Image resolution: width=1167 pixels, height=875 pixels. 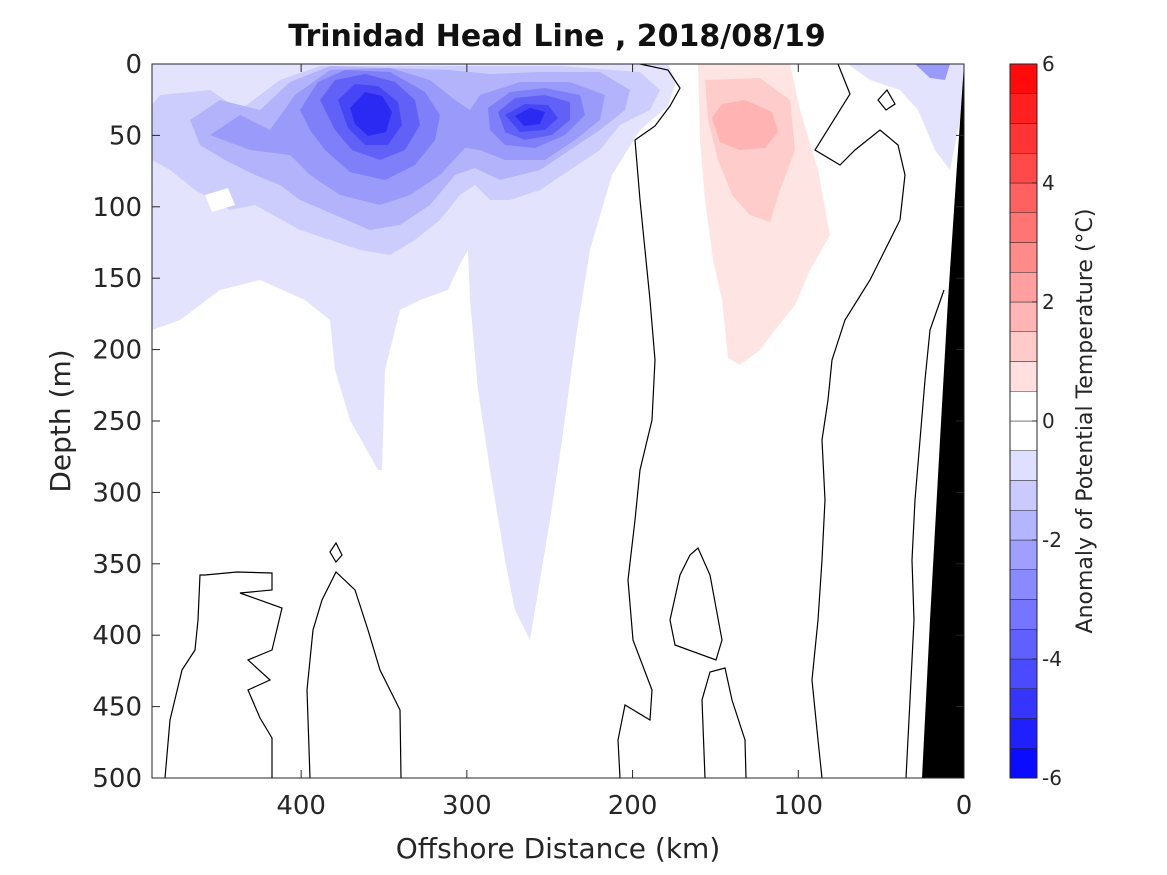 What do you see at coordinates (932, 72) in the screenshot?
I see `cold-anomaly-nearshore-dark` at bounding box center [932, 72].